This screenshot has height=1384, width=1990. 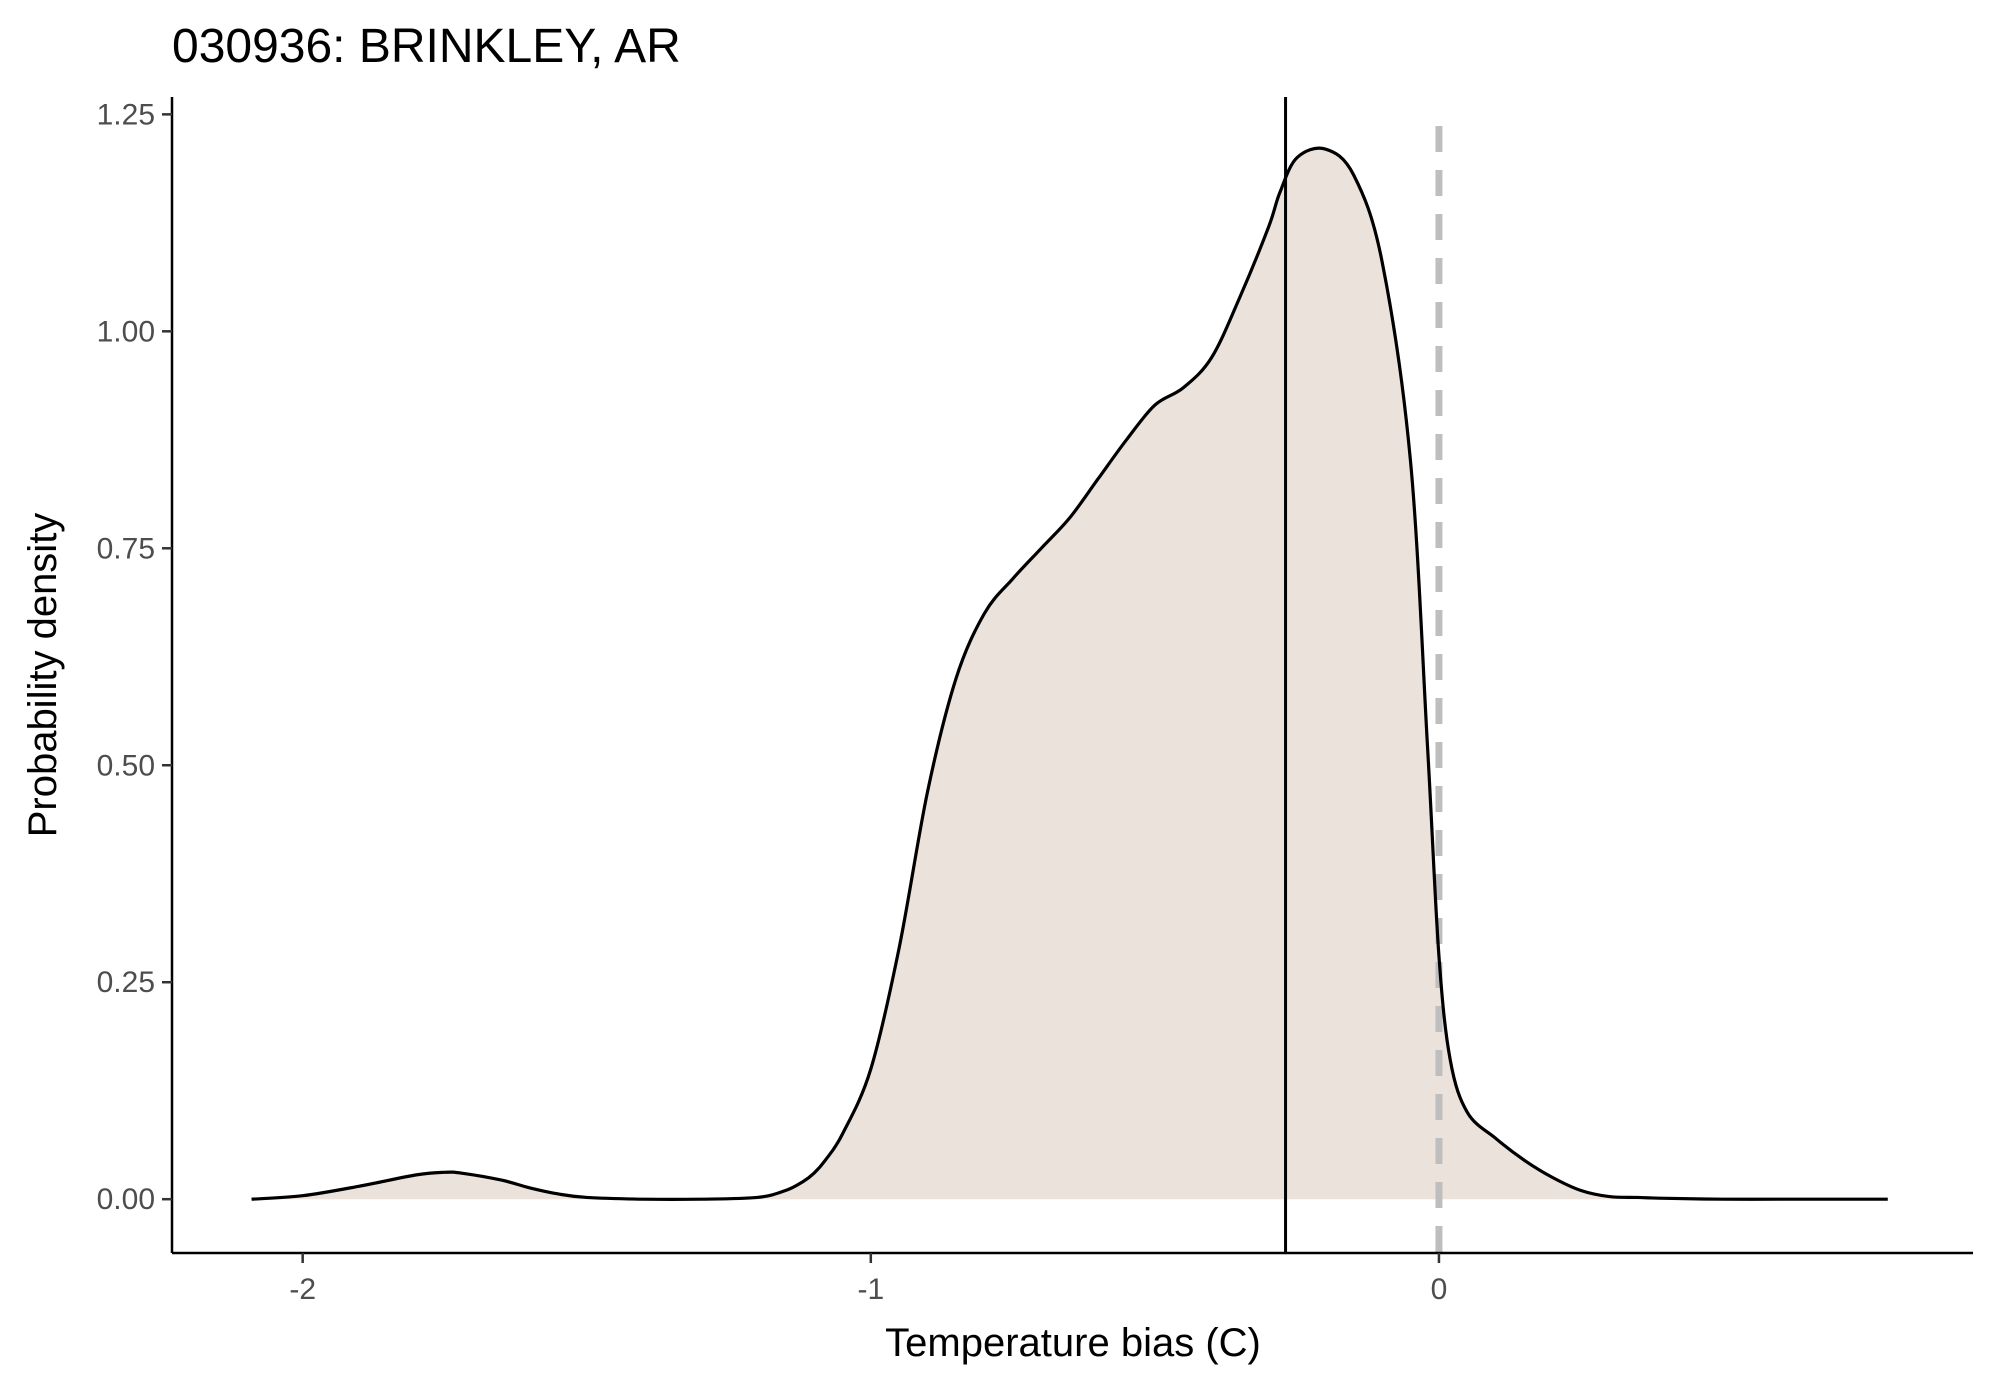 What do you see at coordinates (126, 982) in the screenshot?
I see `y-tick-label: 0.25` at bounding box center [126, 982].